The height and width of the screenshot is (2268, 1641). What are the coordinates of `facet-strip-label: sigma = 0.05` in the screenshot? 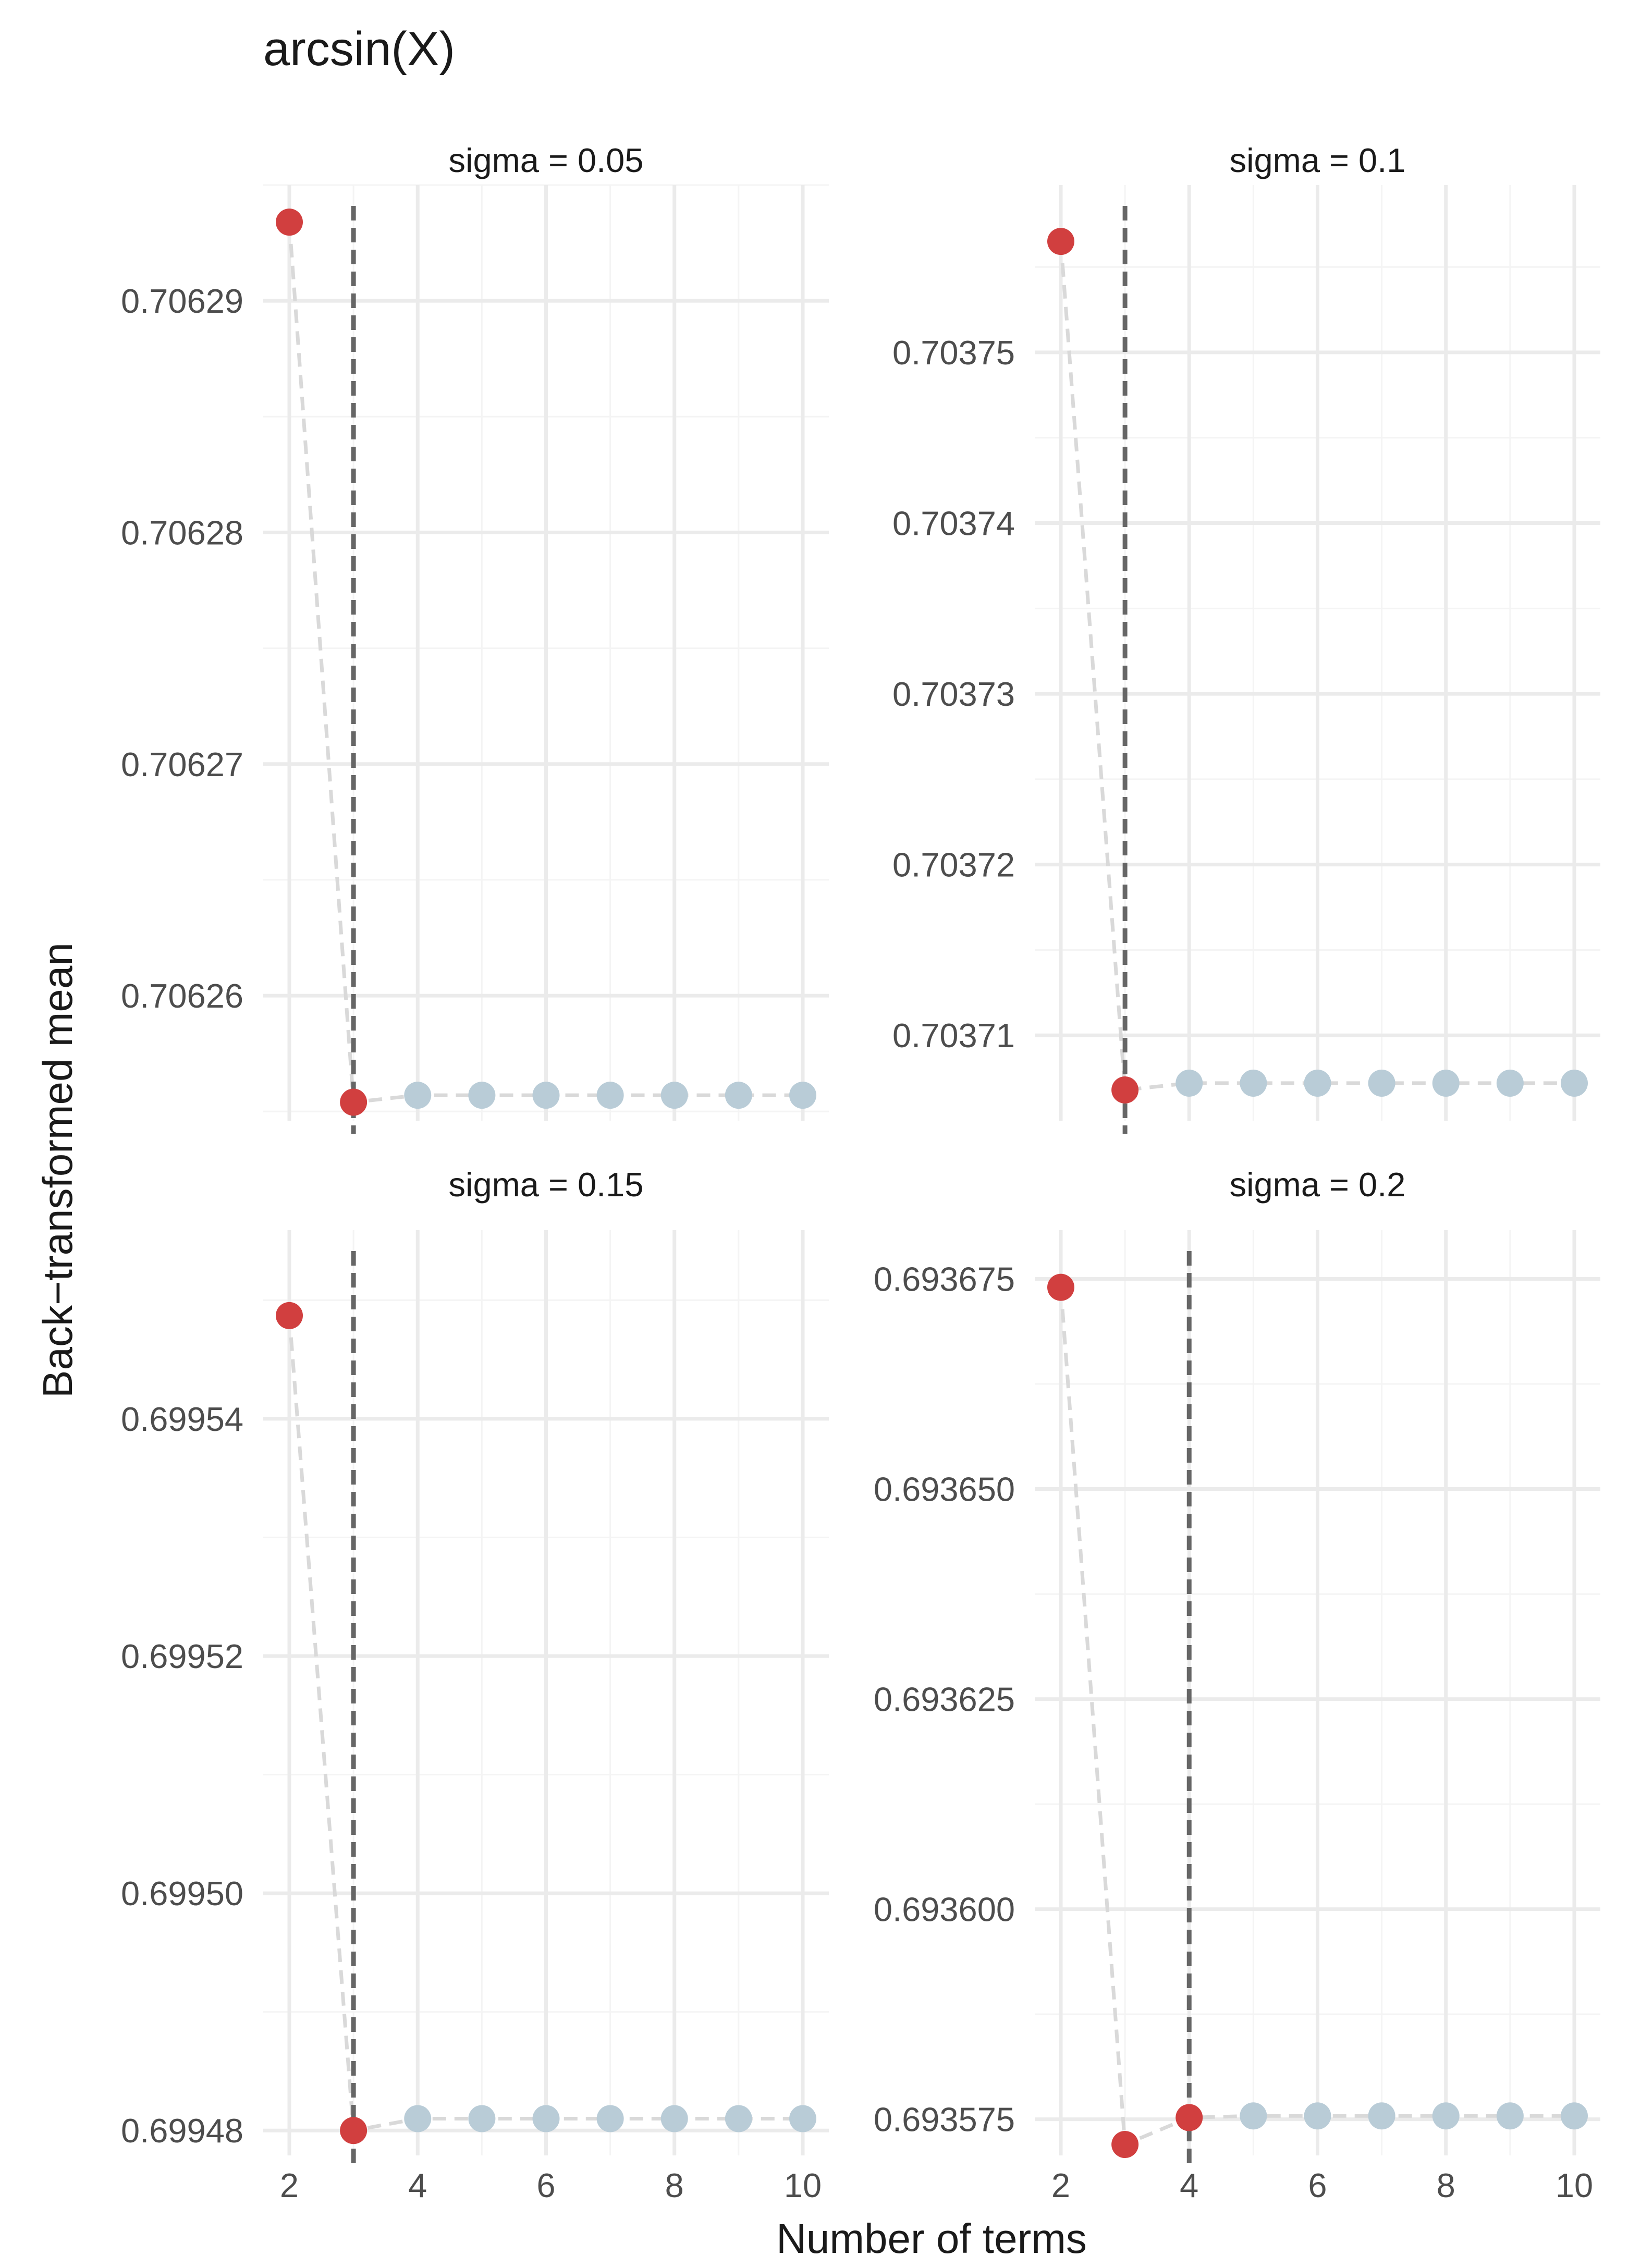 It's located at (547, 160).